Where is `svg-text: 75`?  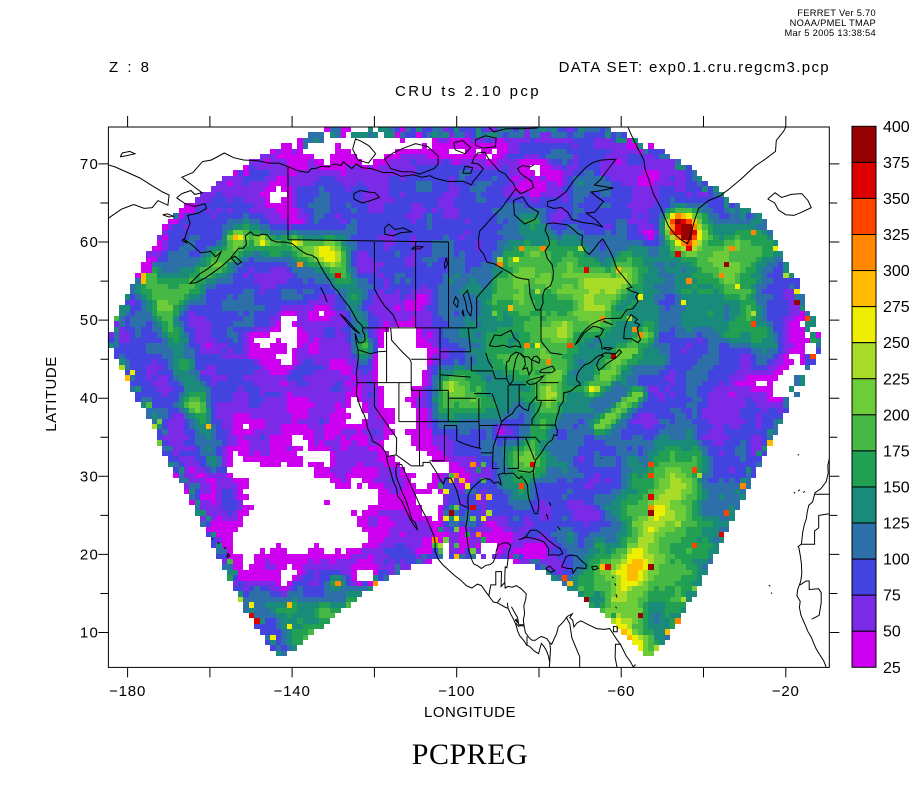
svg-text: 75 is located at coordinates (892, 596).